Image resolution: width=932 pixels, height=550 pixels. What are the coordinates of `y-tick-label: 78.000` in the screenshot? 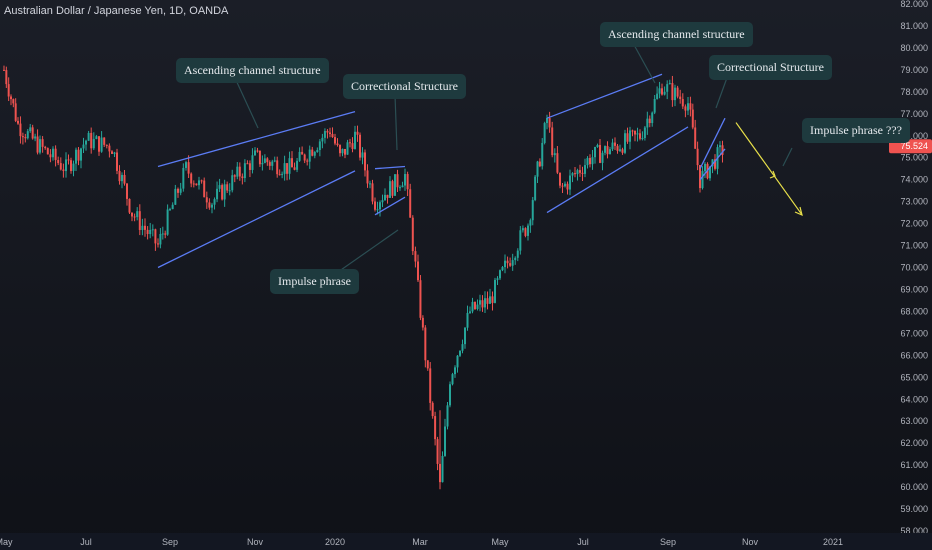 It's located at (914, 92).